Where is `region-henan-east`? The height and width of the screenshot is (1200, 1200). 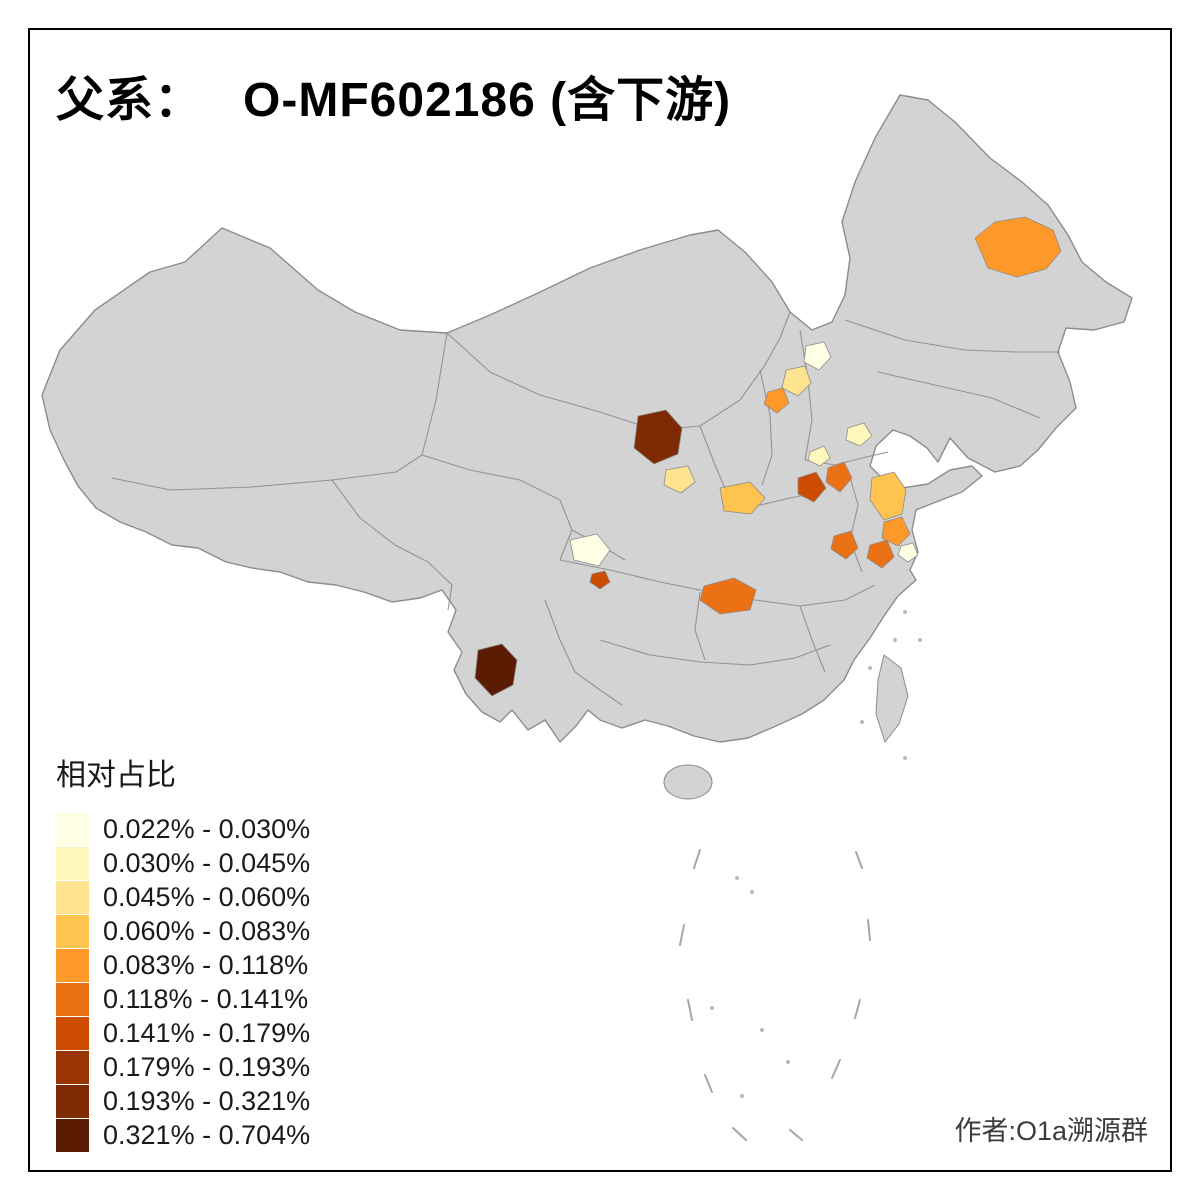 region-henan-east is located at coordinates (812, 487).